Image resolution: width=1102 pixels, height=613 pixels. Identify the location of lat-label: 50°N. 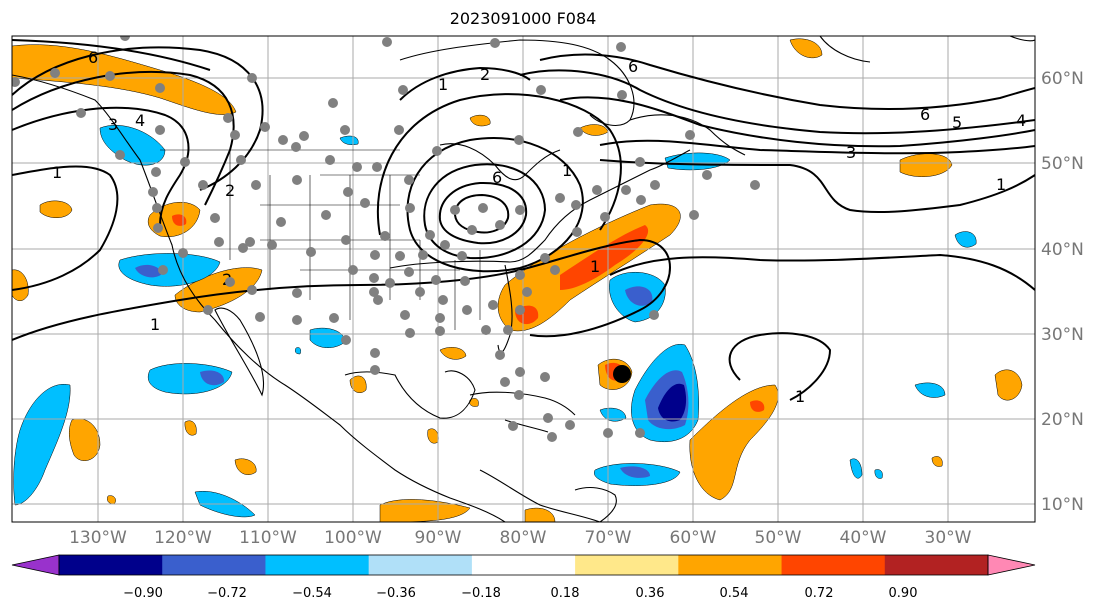
(1062, 164).